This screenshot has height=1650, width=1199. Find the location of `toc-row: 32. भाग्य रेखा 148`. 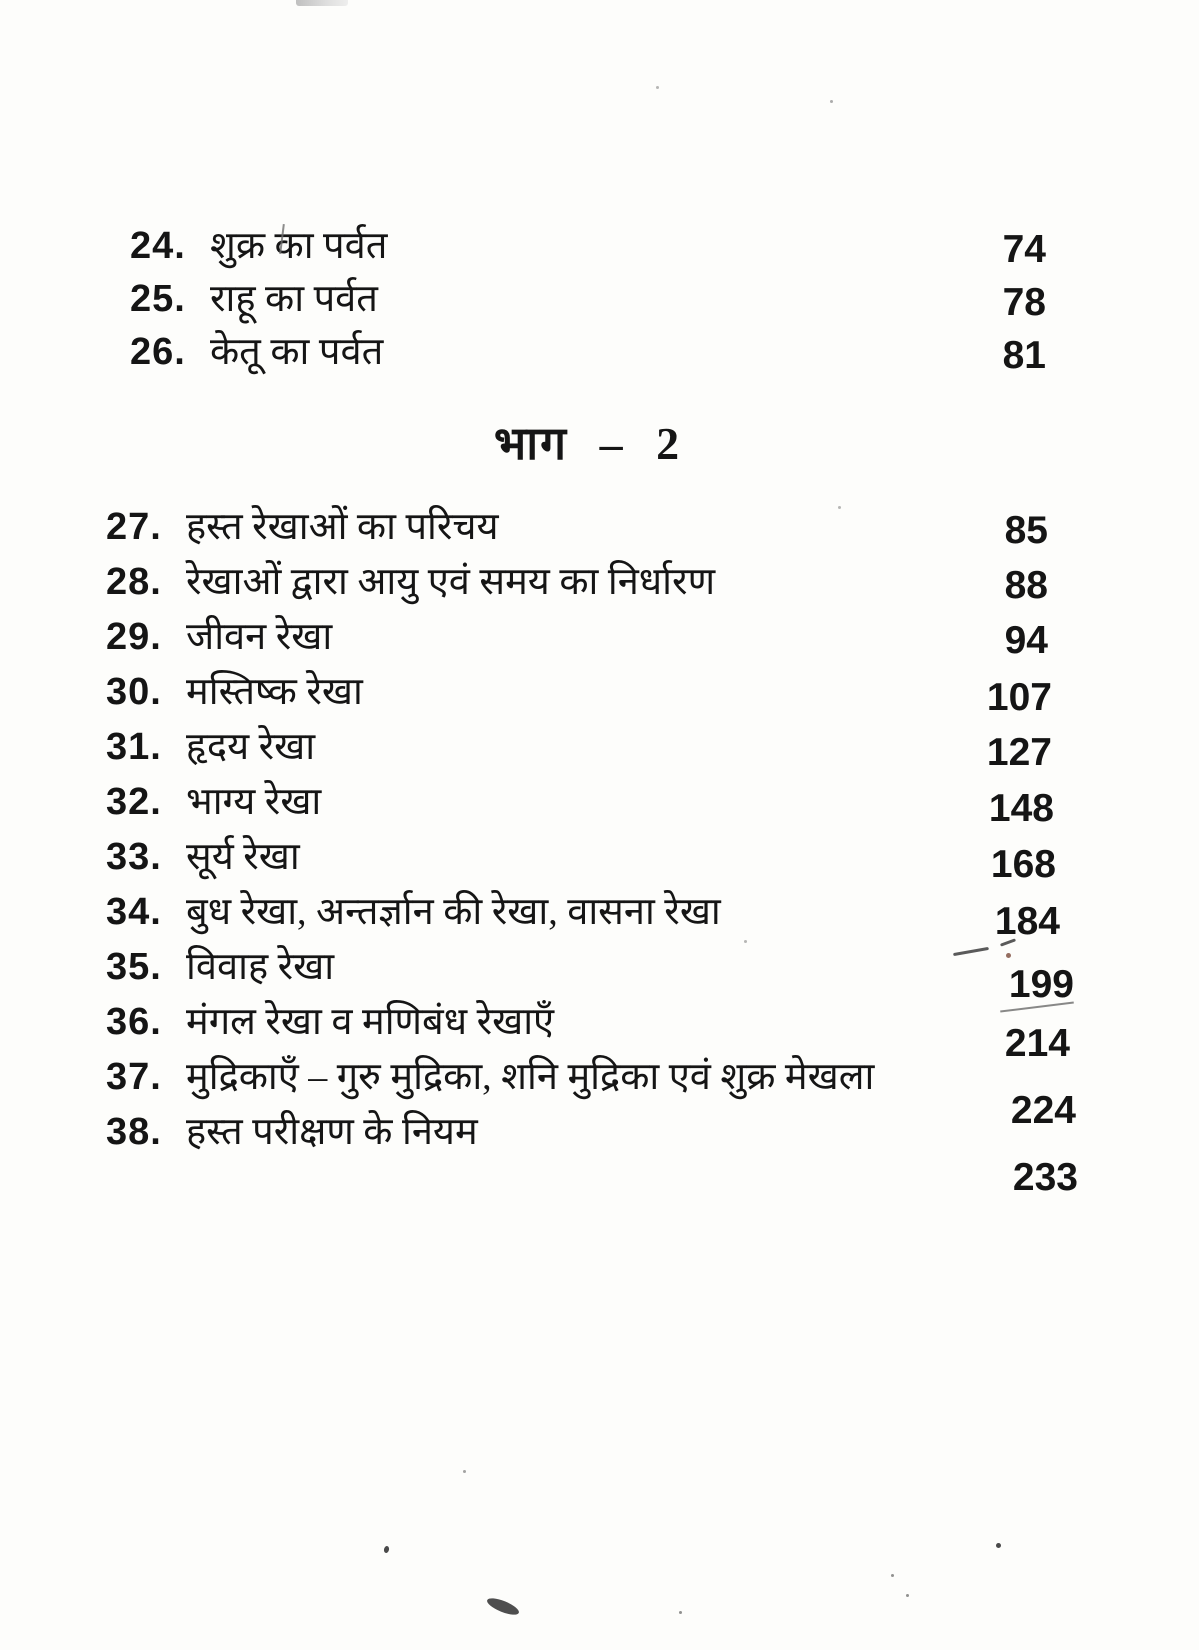

toc-row: 32. भाग्य रेखा 148 is located at coordinates (580, 802).